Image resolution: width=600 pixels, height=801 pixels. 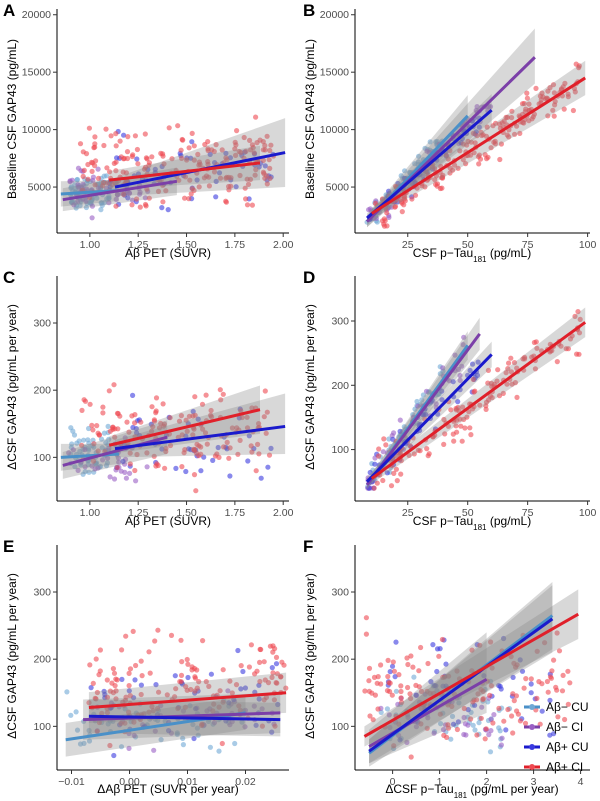 I want to click on legend-item: Aβ− CU, so click(x=556, y=707).